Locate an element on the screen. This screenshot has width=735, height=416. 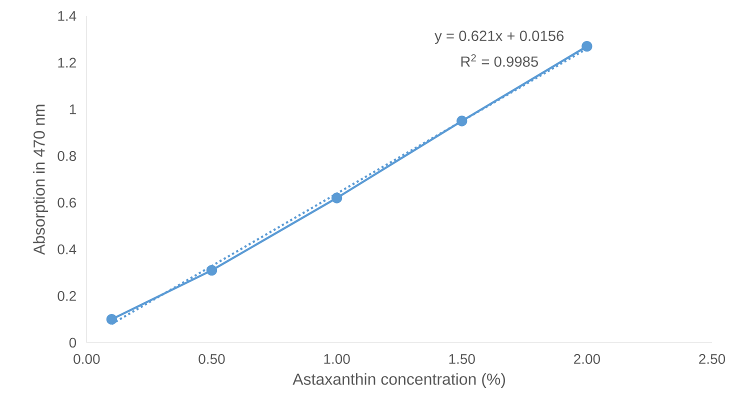
y-tick-label: 0.8 is located at coordinates (67, 156).